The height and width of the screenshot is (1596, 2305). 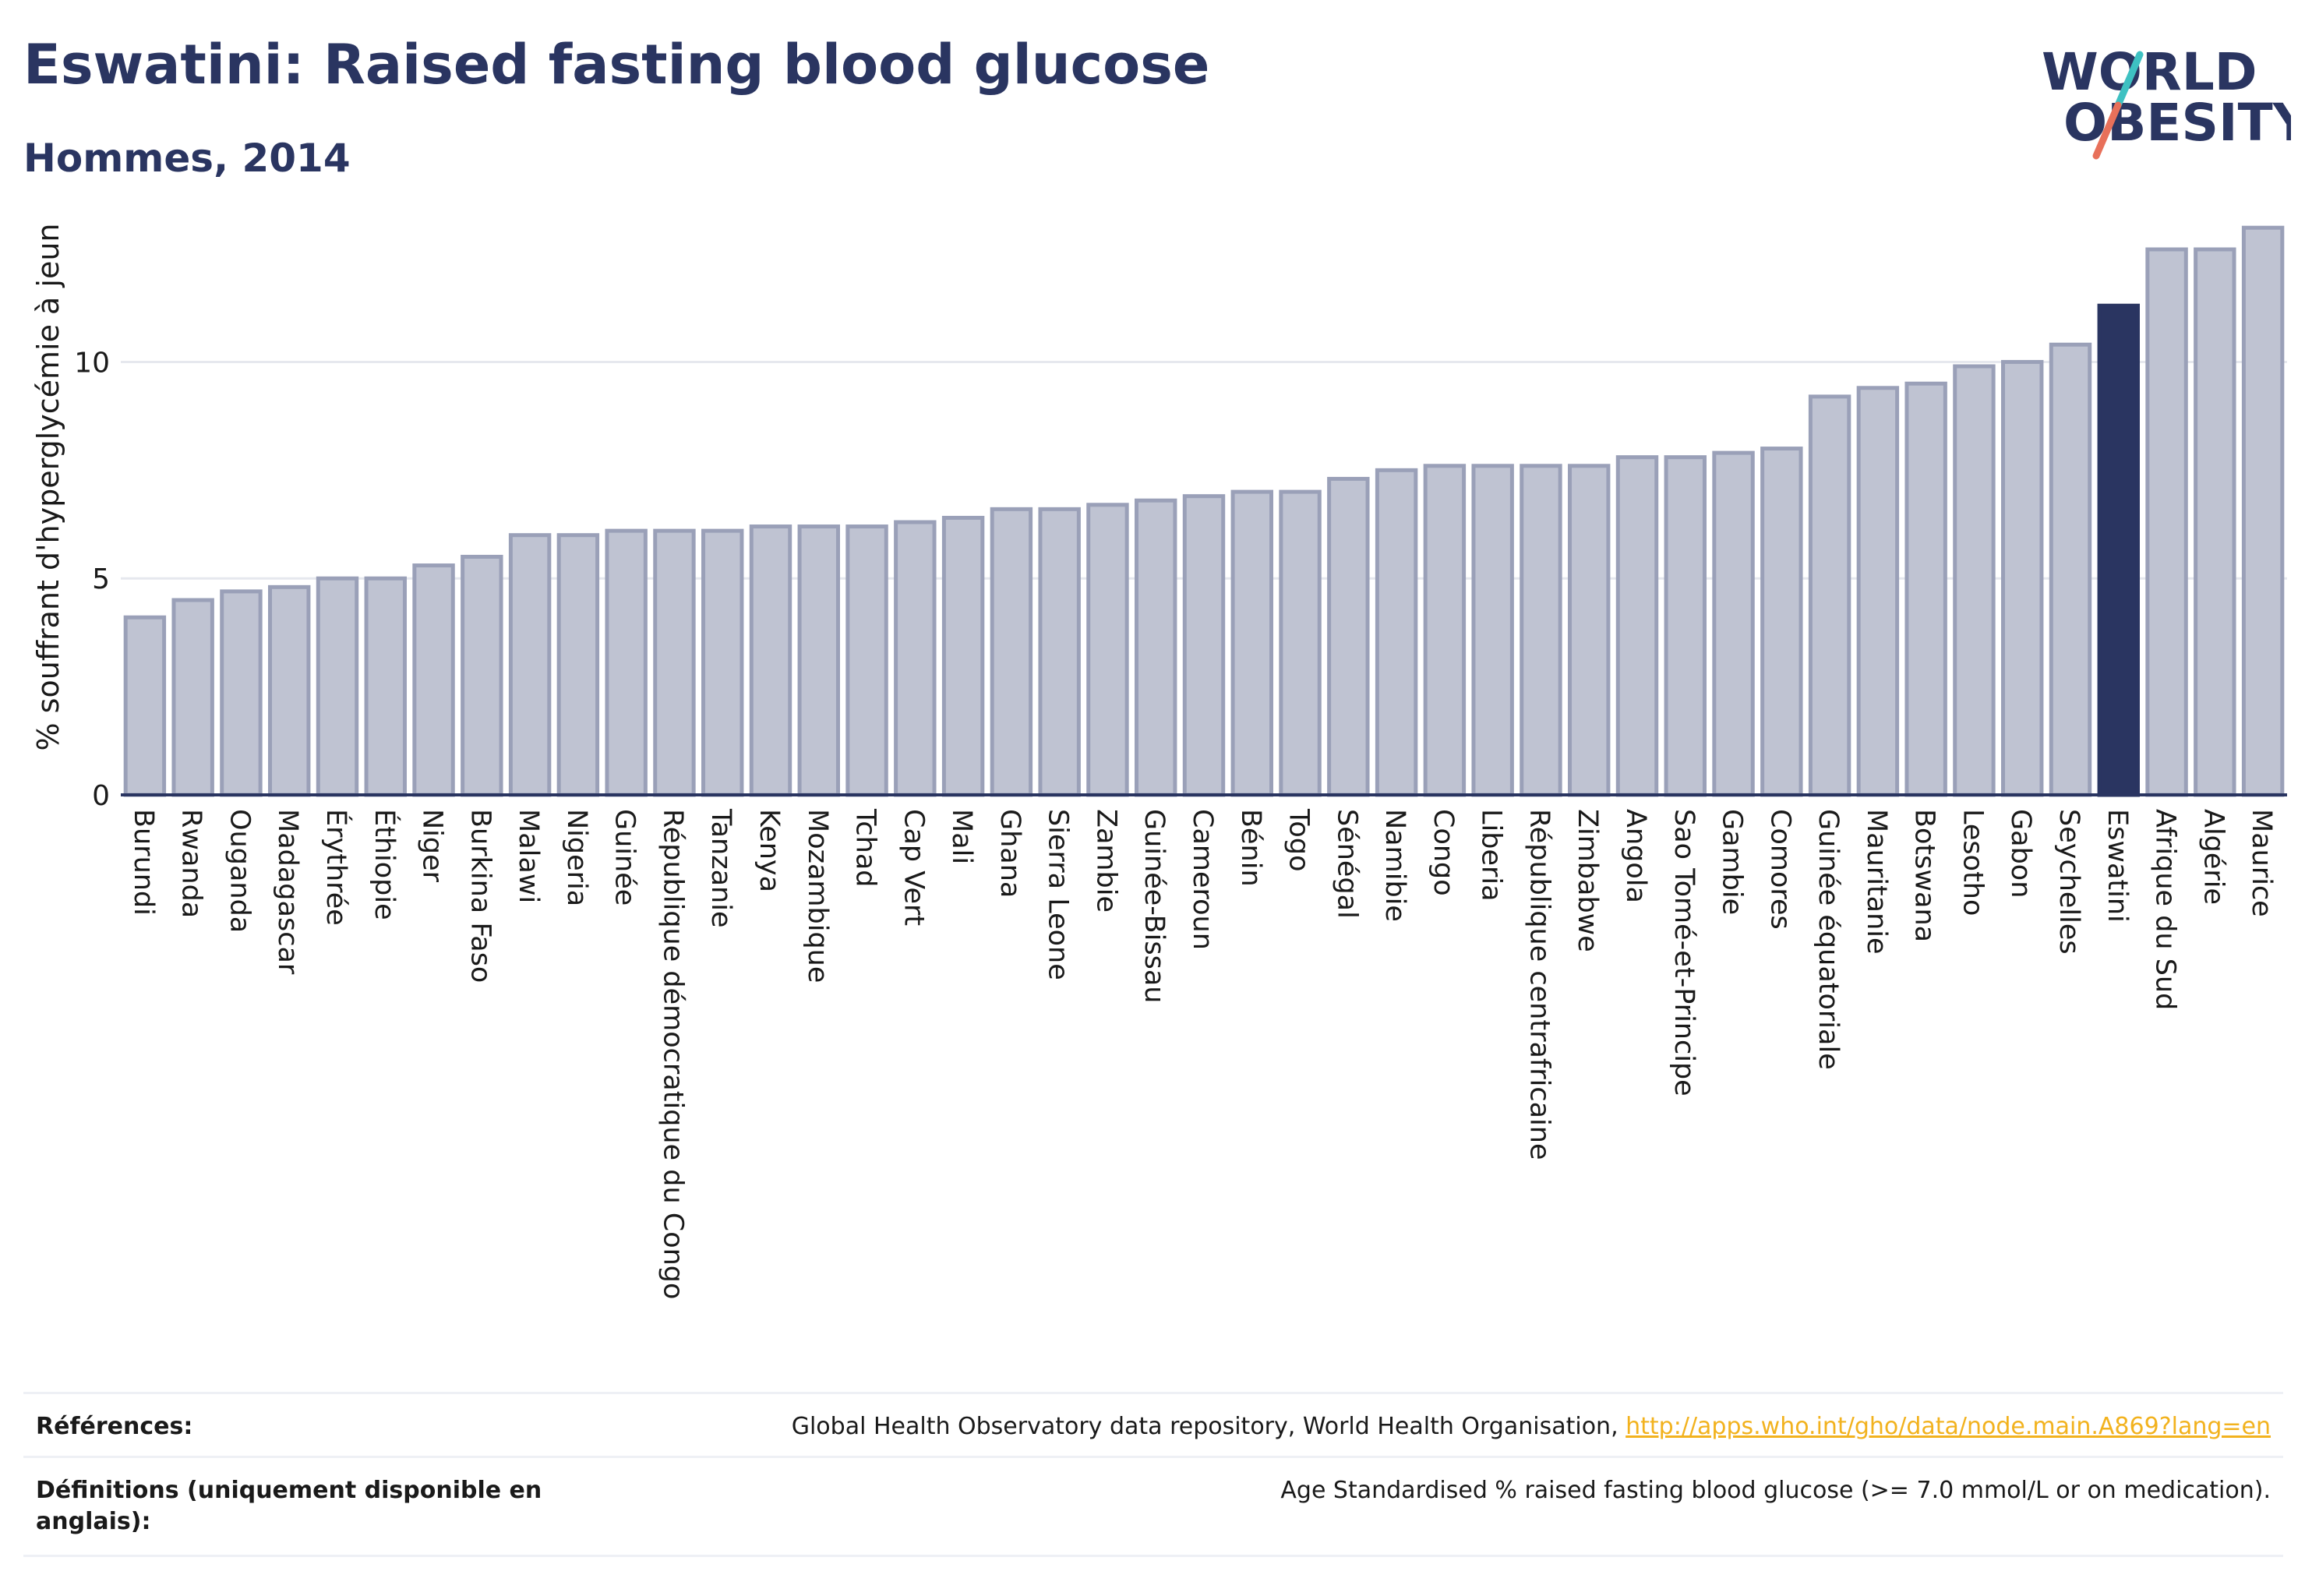 What do you see at coordinates (385, 864) in the screenshot?
I see `x-tick-label: Éthiopie` at bounding box center [385, 864].